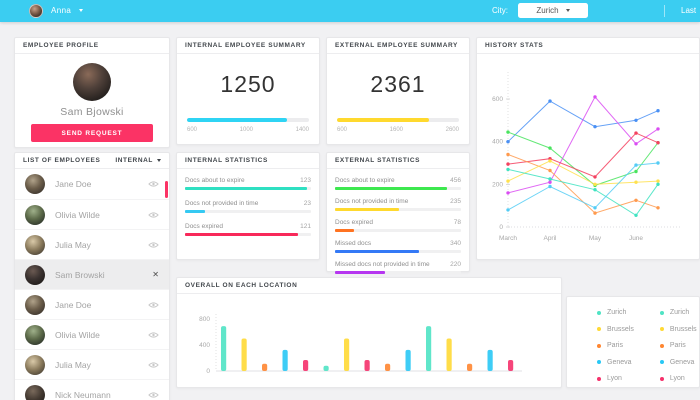  What do you see at coordinates (305, 180) in the screenshot?
I see `stat-value: 123` at bounding box center [305, 180].